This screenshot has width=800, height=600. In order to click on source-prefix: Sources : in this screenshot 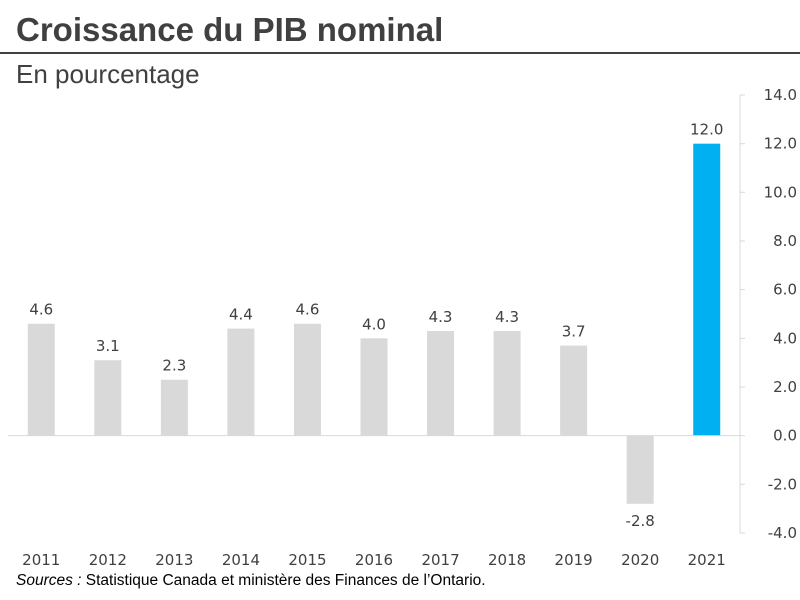, I will do `click(49, 580)`.